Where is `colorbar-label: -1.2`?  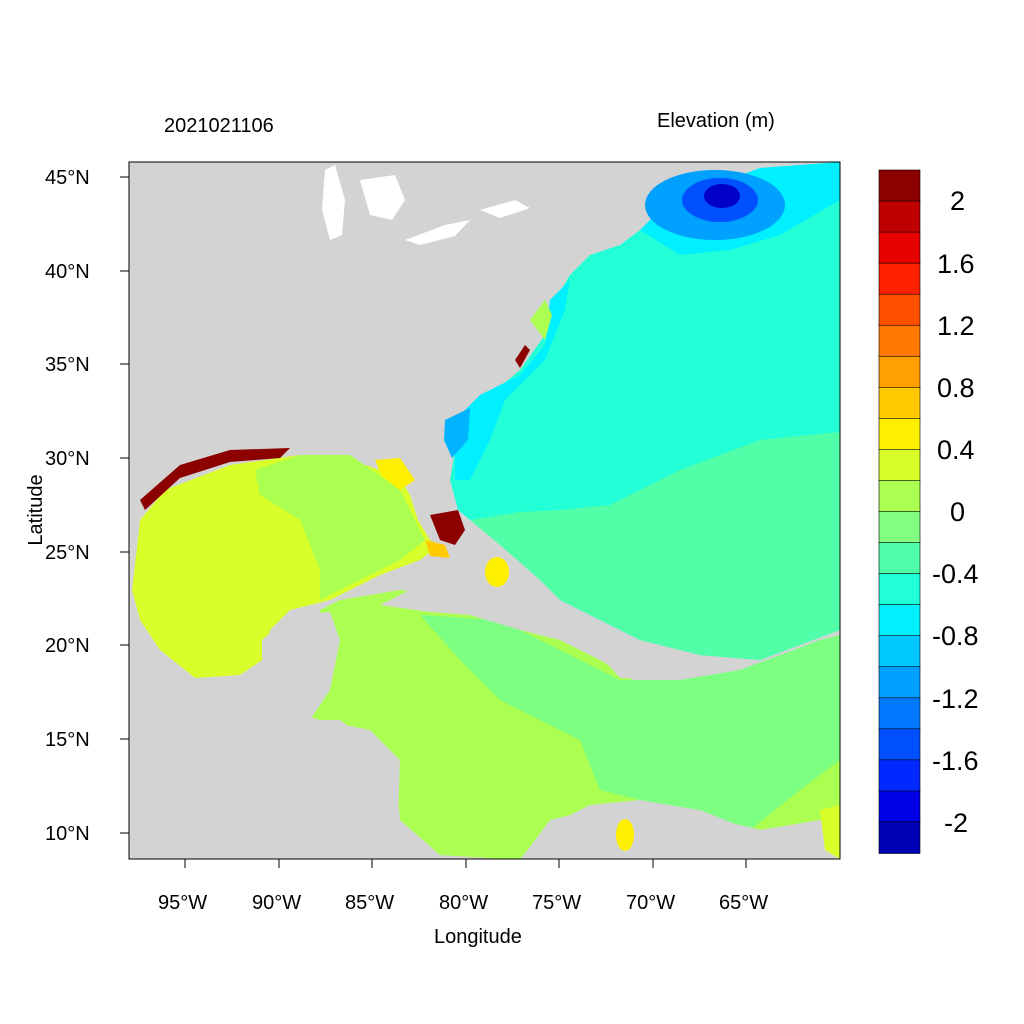
colorbar-label: -1.2 is located at coordinates (955, 699).